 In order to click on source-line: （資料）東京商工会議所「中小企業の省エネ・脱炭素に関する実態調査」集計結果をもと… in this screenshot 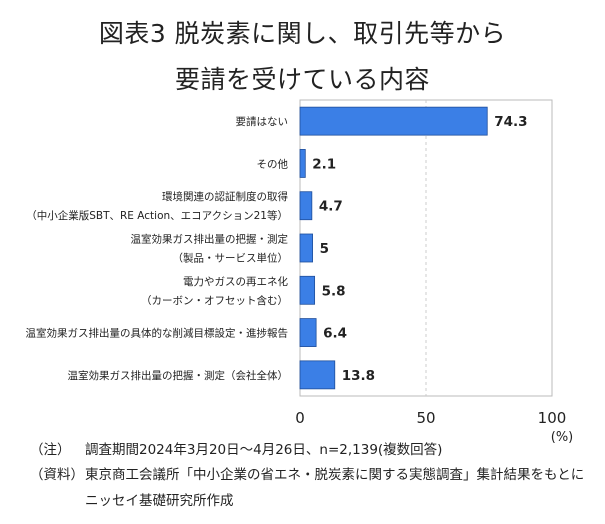, I will do `click(307, 473)`.